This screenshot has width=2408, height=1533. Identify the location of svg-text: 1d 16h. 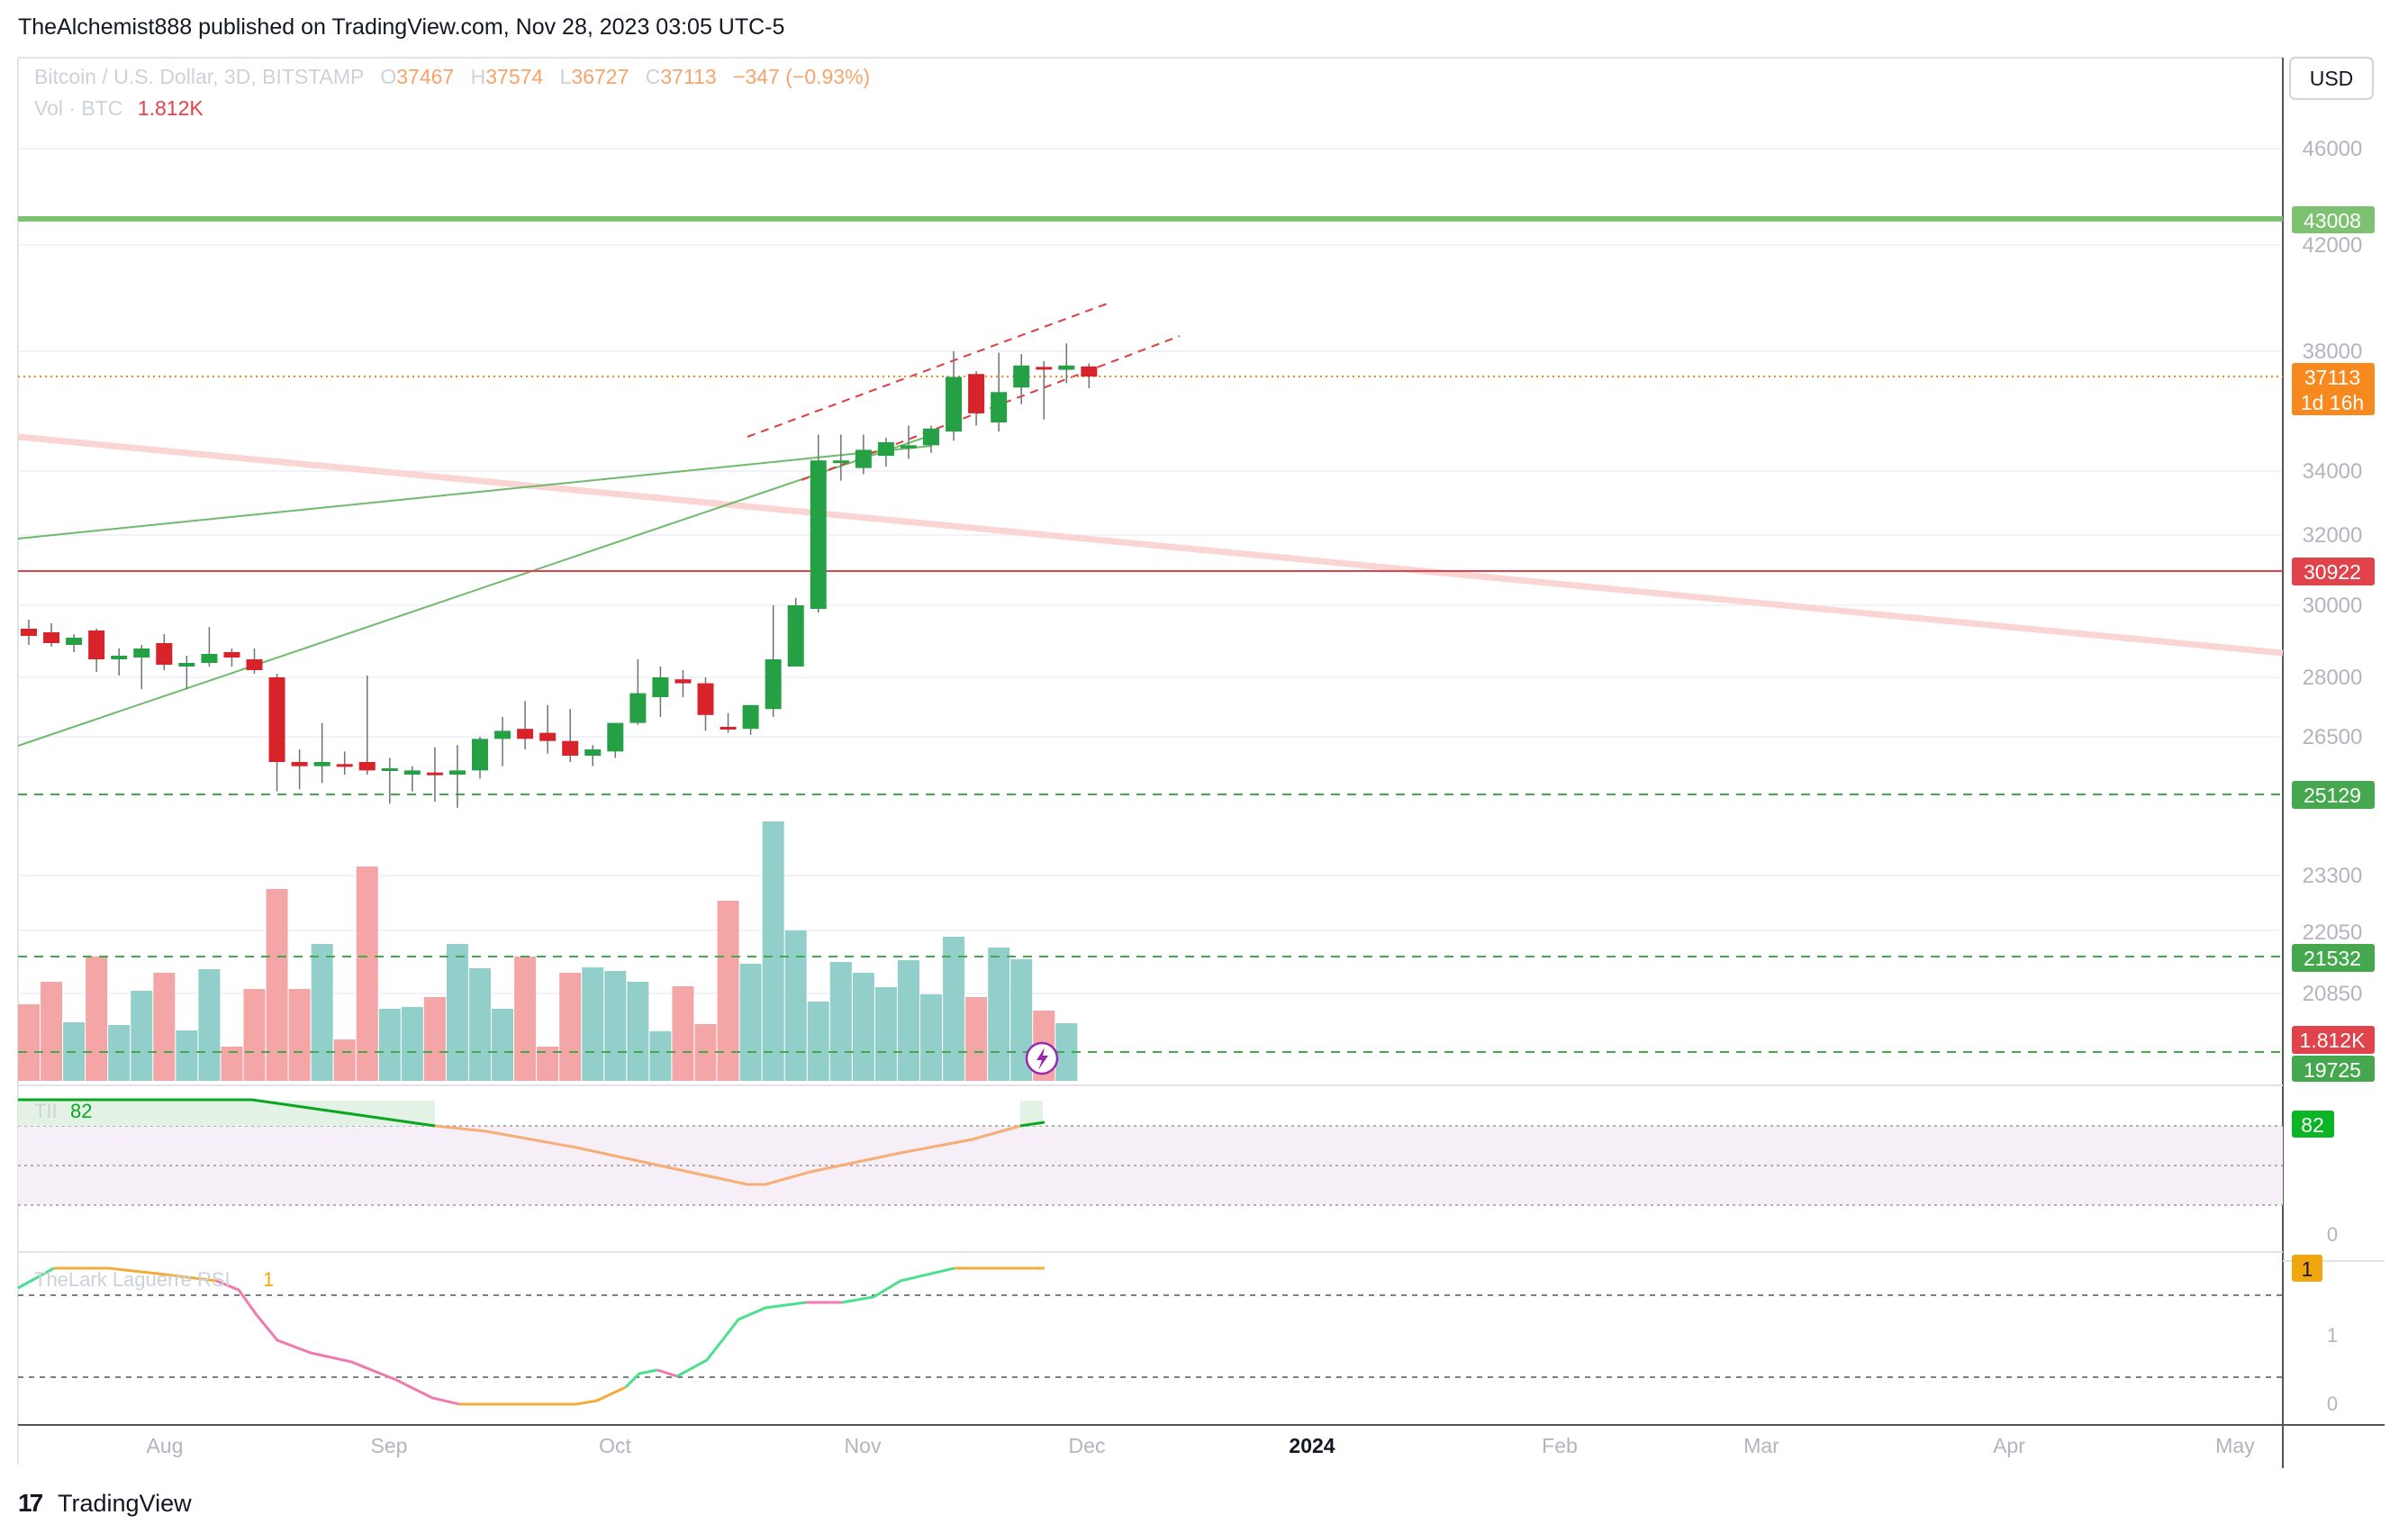
(2332, 403).